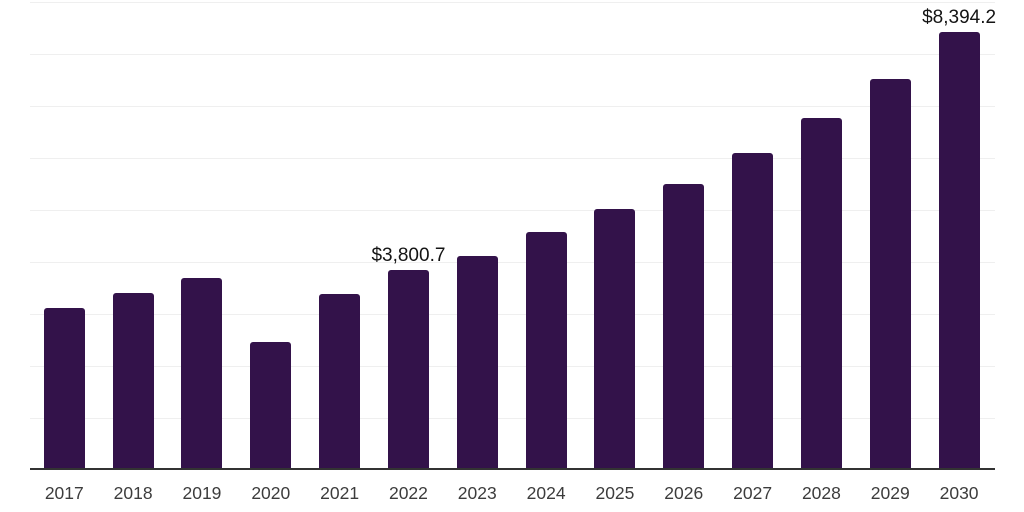 The width and height of the screenshot is (1024, 512). What do you see at coordinates (512, 469) in the screenshot?
I see `x-axis-line` at bounding box center [512, 469].